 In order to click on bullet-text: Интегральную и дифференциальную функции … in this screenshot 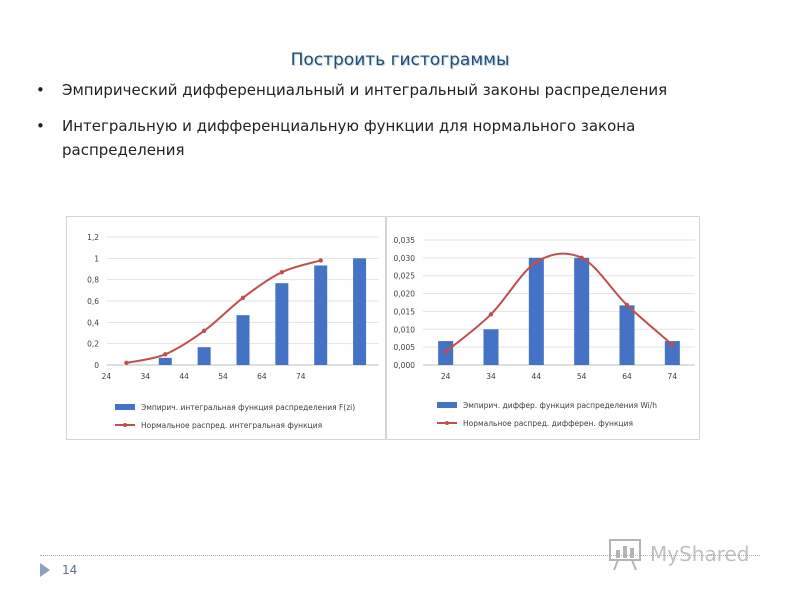, I will do `click(349, 138)`.